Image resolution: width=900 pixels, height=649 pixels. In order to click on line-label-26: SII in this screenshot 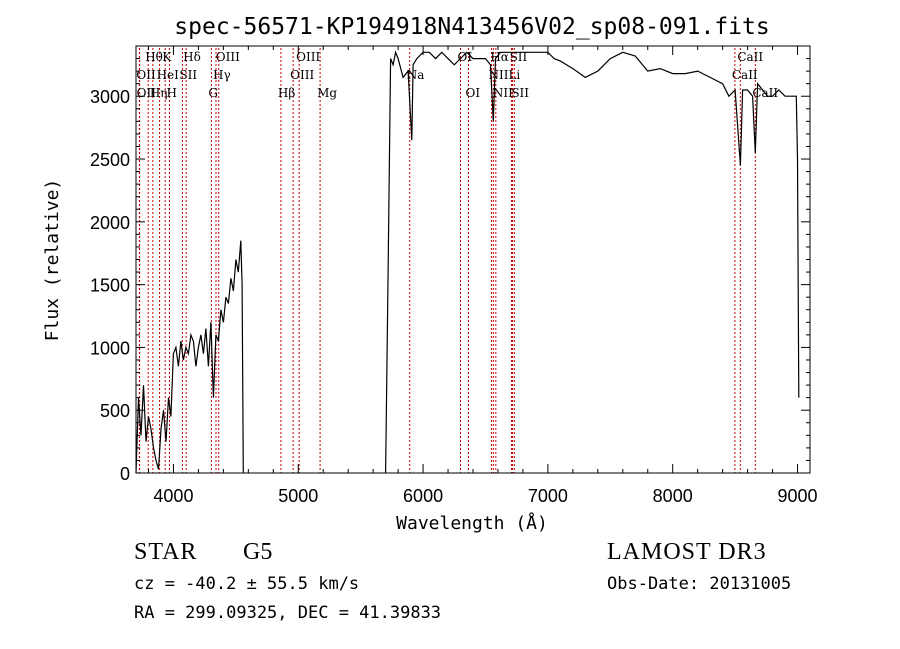, I will do `click(520, 93)`.